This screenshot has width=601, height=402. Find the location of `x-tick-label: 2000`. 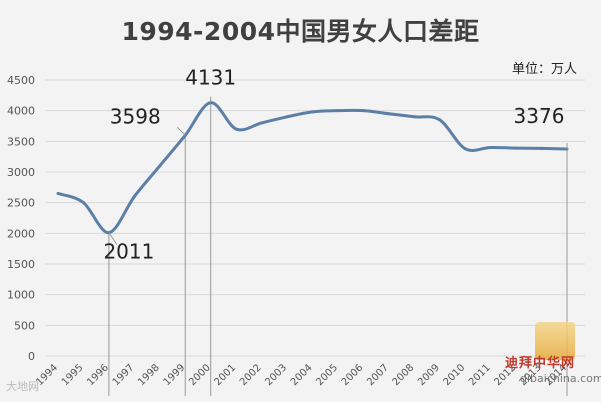

x-tick-label: 2000 is located at coordinates (200, 375).